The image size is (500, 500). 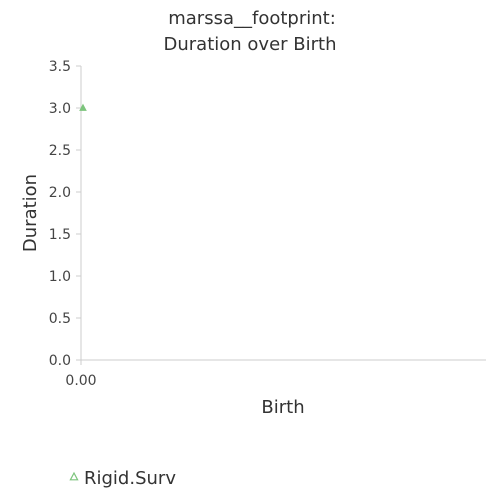 What do you see at coordinates (65, 214) in the screenshot?
I see `y-axis-ticks: 0.0 0.5 1.0 1.5 2.0 2.5 3.0 3.5` at bounding box center [65, 214].